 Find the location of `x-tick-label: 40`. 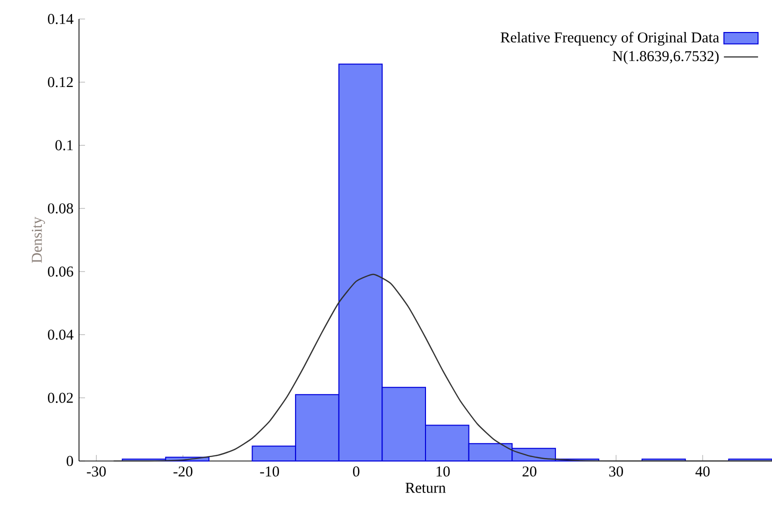

x-tick-label: 40 is located at coordinates (702, 471).